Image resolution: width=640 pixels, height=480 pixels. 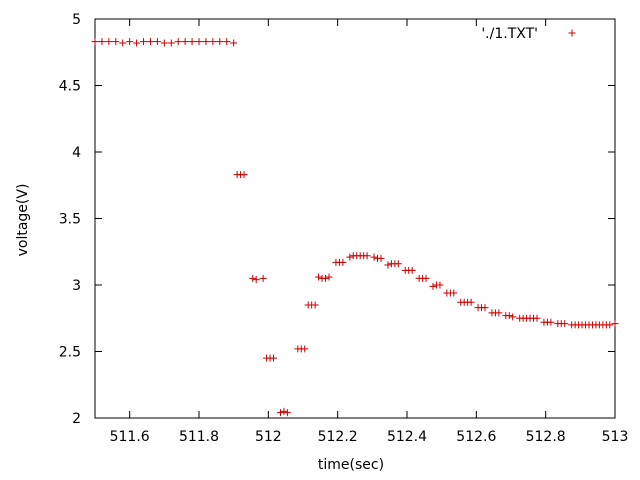 I want to click on y-tick-label: 5, so click(x=76, y=20).